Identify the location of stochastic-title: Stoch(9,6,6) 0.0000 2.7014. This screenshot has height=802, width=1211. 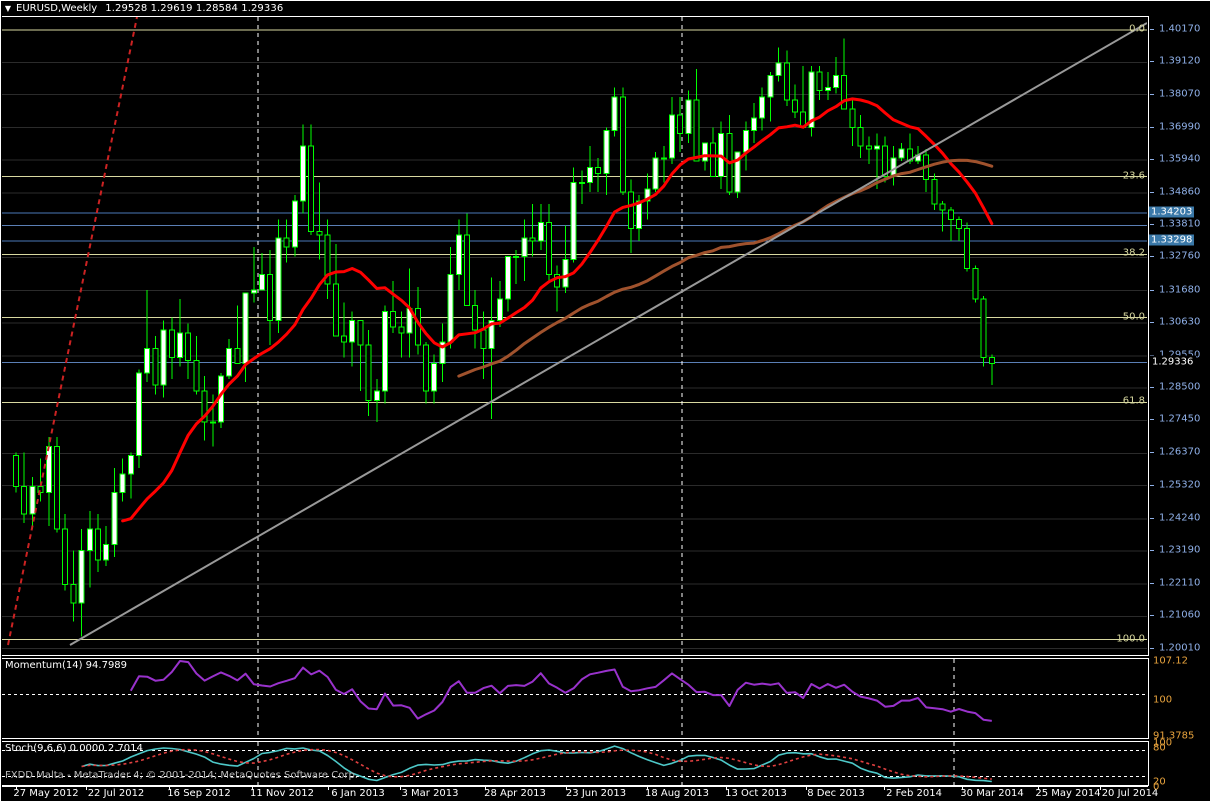
(74, 748).